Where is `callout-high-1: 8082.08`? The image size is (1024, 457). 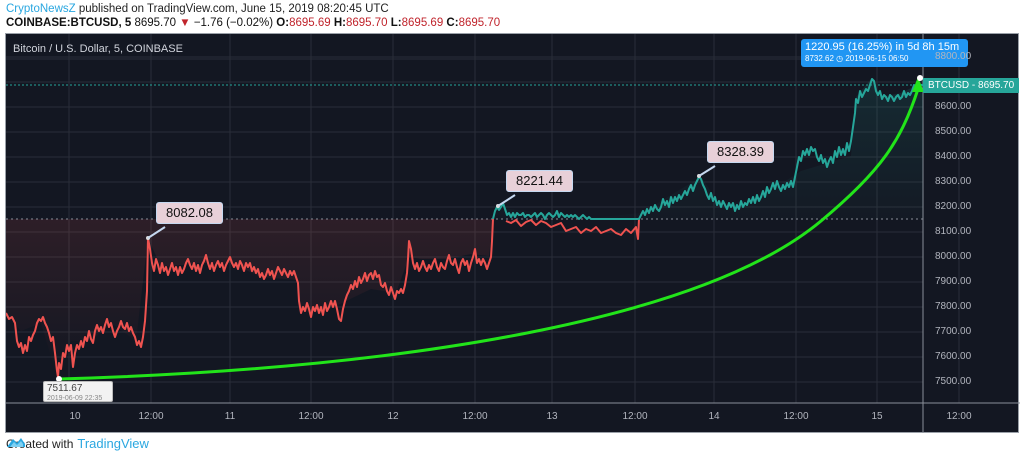
callout-high-1: 8082.08 is located at coordinates (189, 213).